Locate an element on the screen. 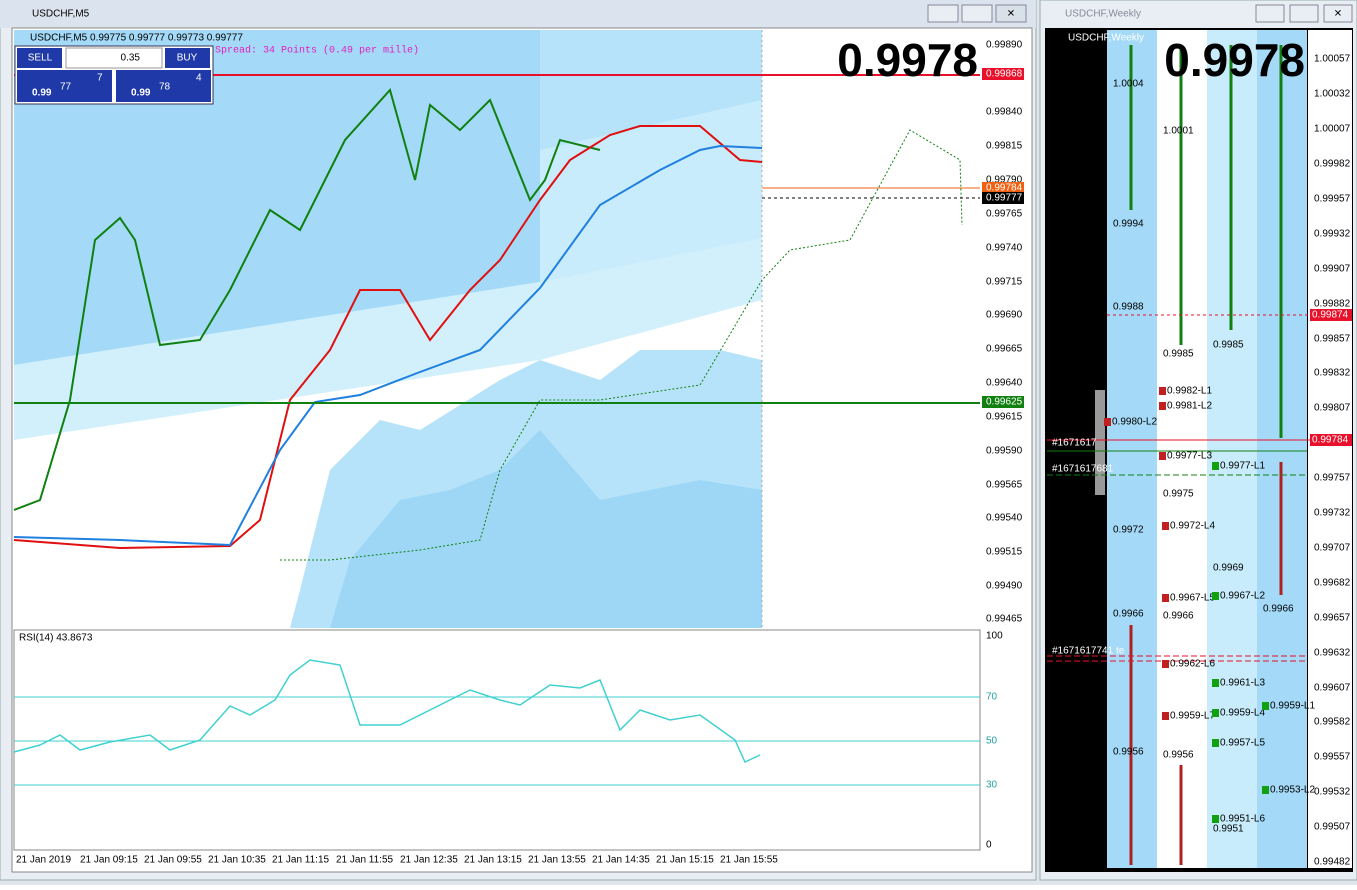  level-label: 0.9967-L5 is located at coordinates (1192, 598).